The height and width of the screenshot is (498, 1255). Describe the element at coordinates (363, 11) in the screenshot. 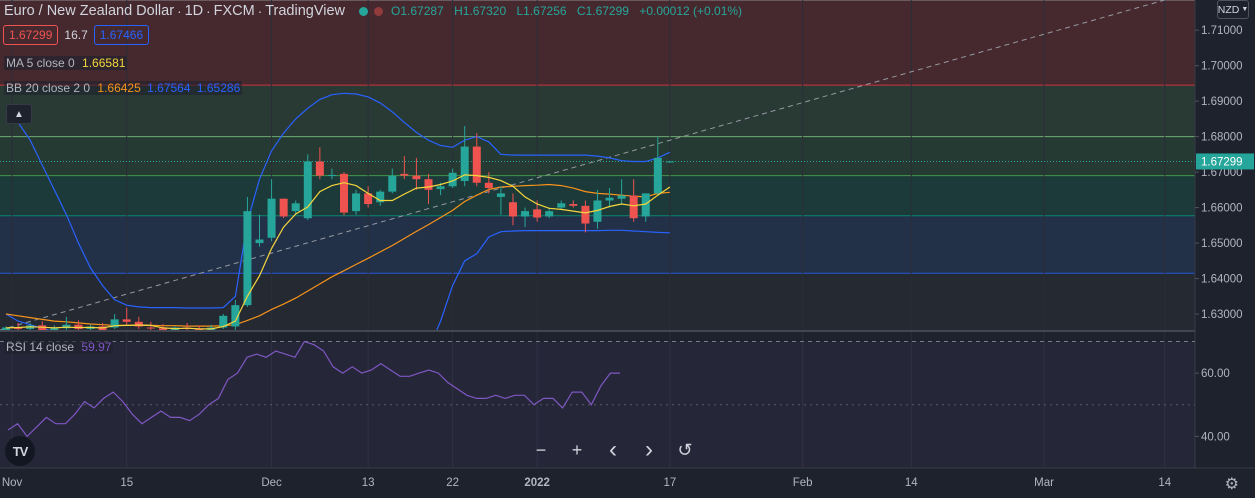

I see `market-open-icon` at that location.